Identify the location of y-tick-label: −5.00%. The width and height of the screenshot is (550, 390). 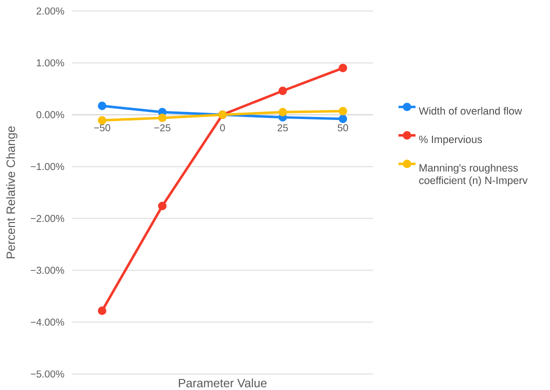
(47, 374).